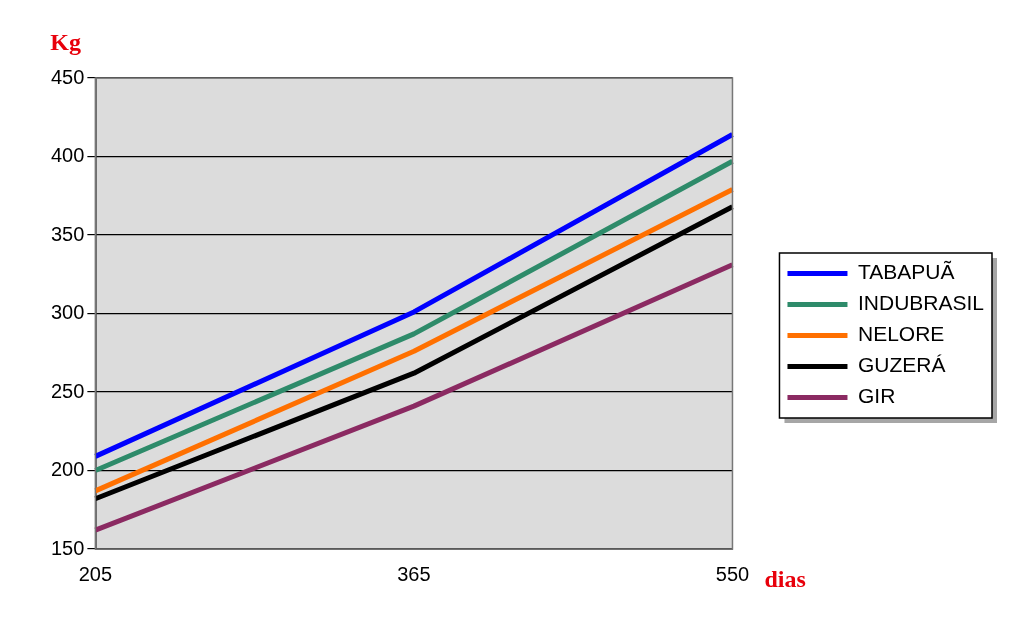  Describe the element at coordinates (414, 573) in the screenshot. I see `x-tick-label: 365` at that location.